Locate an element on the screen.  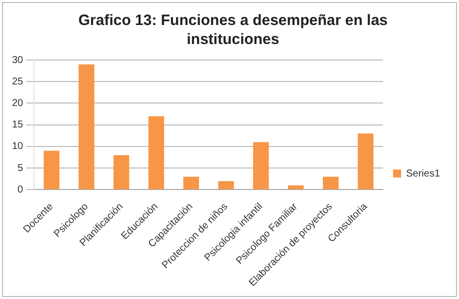
y-tick-label: 0 is located at coordinates (21, 190).